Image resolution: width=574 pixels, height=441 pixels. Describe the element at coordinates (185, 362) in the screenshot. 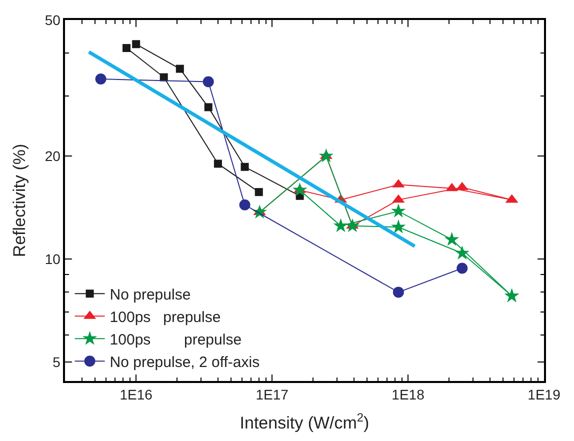

I see `legend-label: No prepulse, 2 off-axis` at that location.